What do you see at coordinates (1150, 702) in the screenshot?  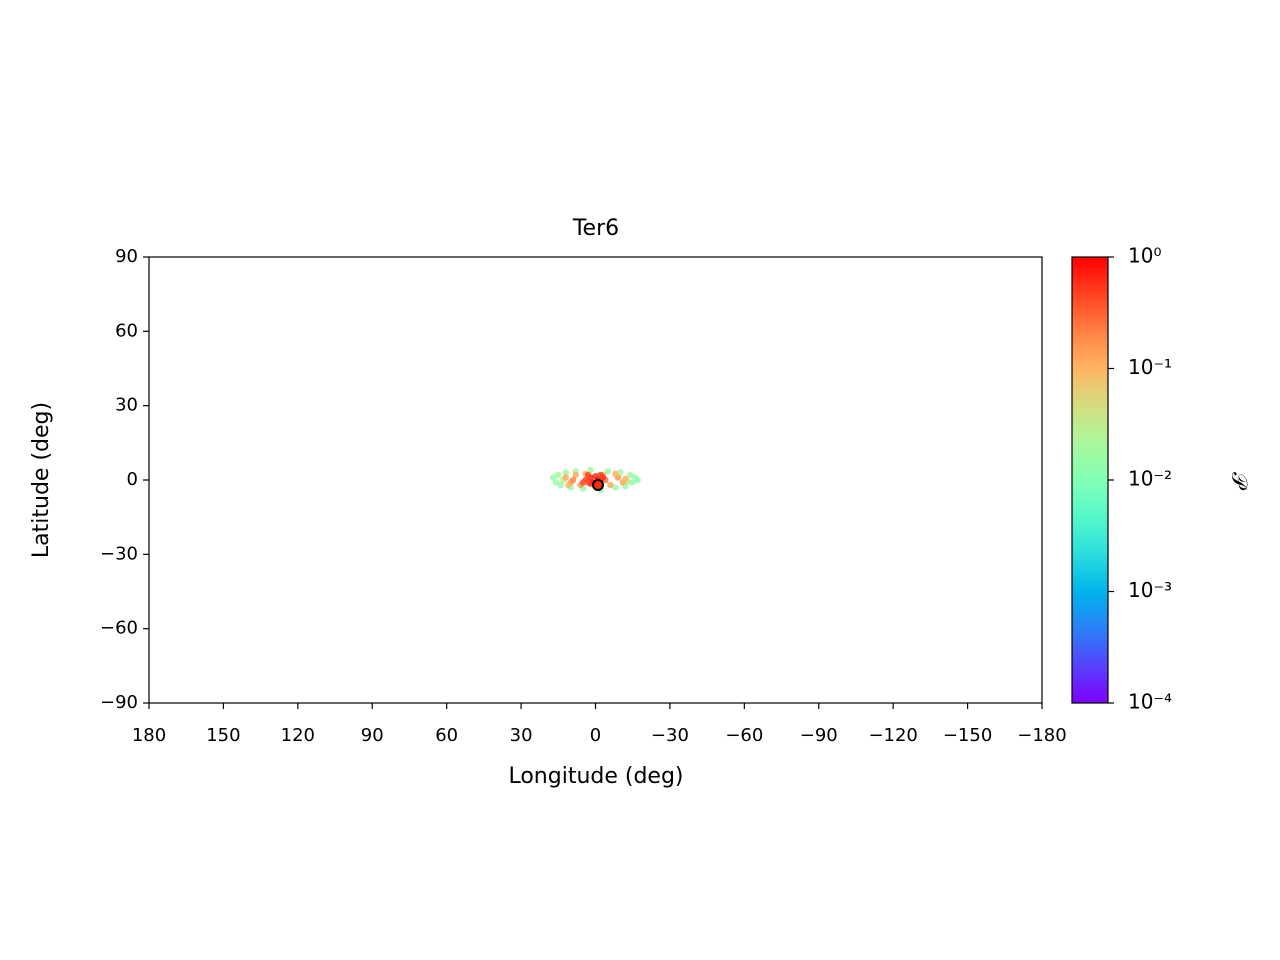 I see `colorbar-tick-label: 10⁻⁴` at bounding box center [1150, 702].